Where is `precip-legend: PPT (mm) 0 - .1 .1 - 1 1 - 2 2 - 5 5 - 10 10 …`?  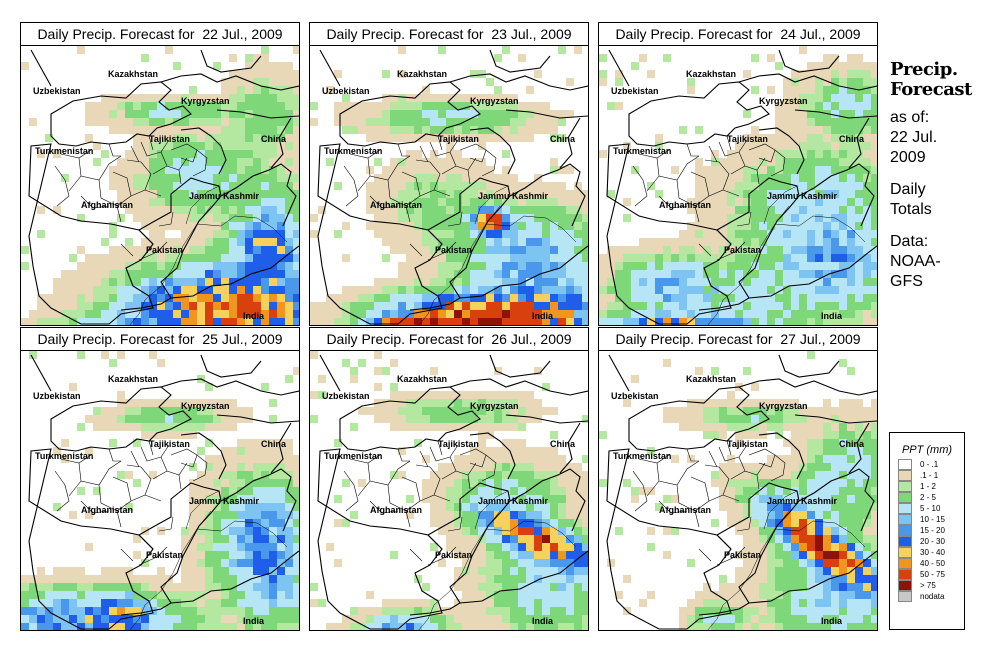
precip-legend: PPT (mm) 0 - .1 .1 - 1 1 - 2 2 - 5 5 - 10 10 … is located at coordinates (927, 531).